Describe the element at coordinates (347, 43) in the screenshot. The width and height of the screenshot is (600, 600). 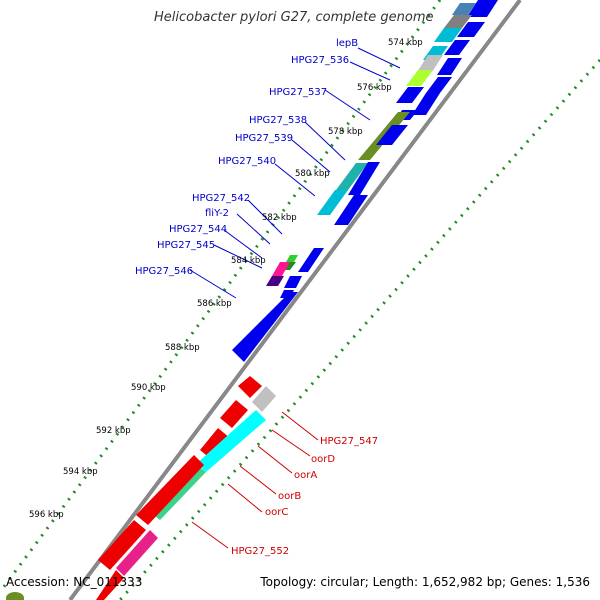
I see `gene-label-lepB: lepB` at that location.